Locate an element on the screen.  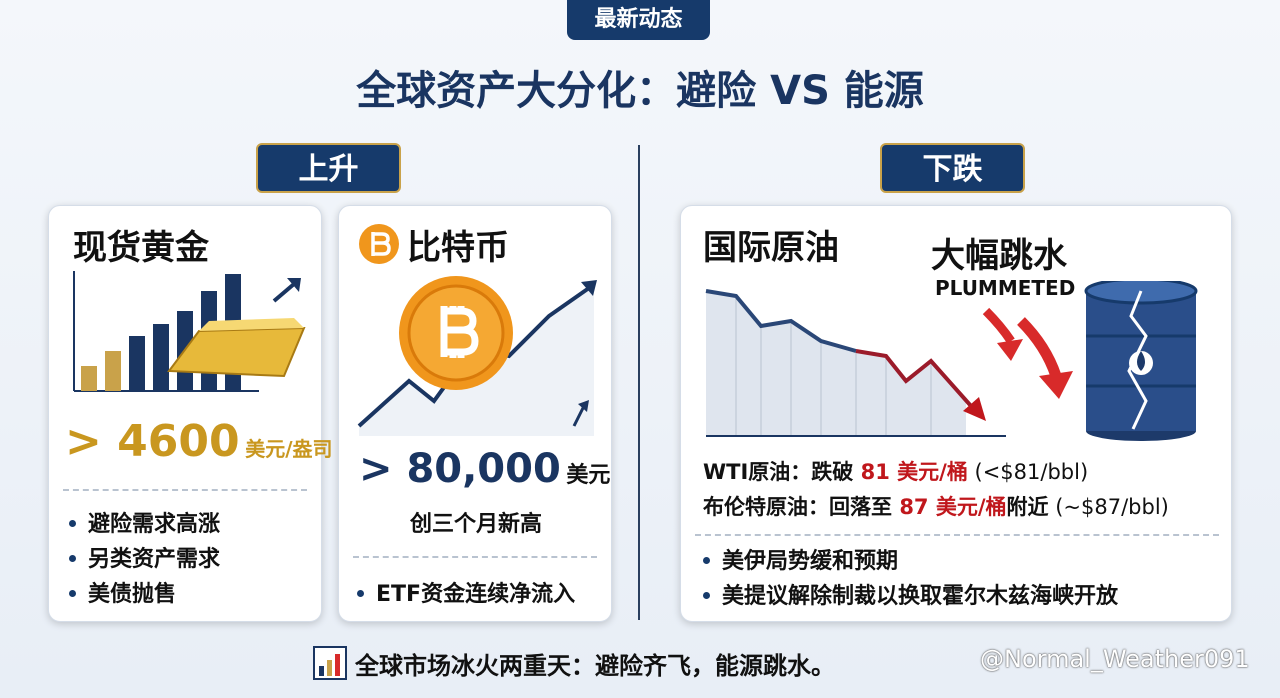
bullet: 避险需求高涨 is located at coordinates (144, 522).